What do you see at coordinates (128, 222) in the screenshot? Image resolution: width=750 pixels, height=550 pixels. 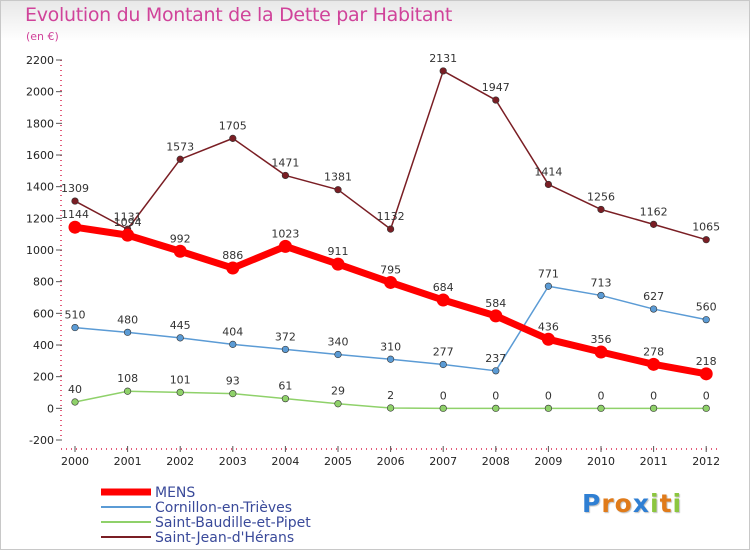 I see `data-label: 1094` at bounding box center [128, 222].